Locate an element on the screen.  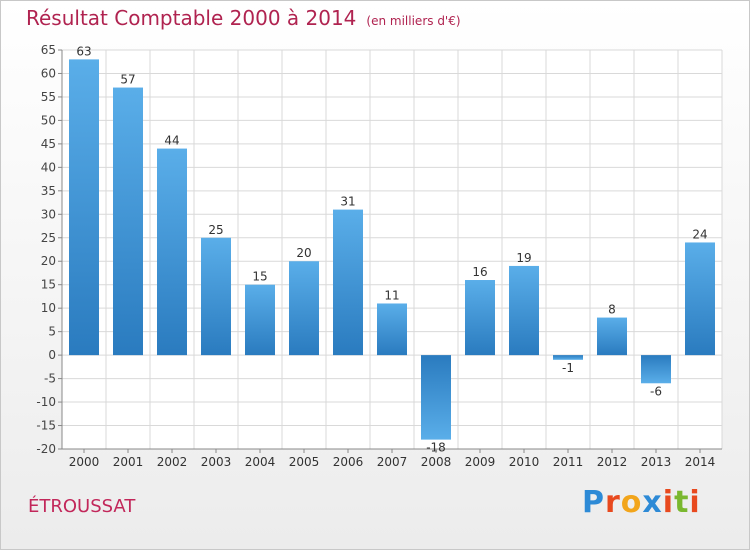
data-label: 57 is located at coordinates (127, 80).